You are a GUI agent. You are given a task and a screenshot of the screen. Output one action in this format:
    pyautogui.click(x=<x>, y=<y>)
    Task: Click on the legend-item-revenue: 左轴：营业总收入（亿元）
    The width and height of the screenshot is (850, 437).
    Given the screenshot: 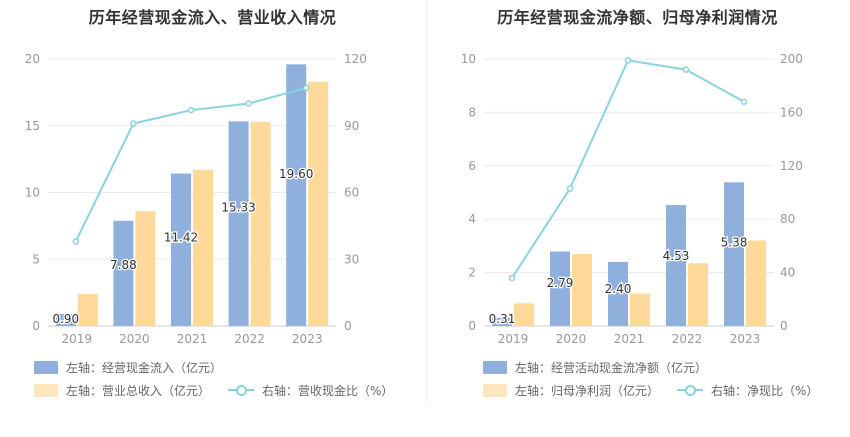 What is the action you would take?
    pyautogui.click(x=122, y=390)
    